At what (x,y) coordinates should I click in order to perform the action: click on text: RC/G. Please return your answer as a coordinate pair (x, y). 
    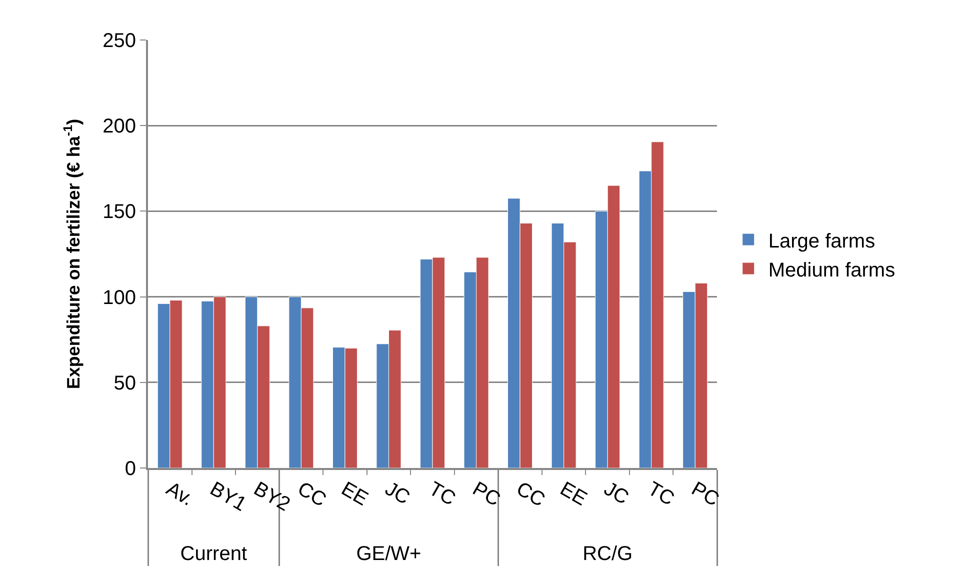
    Looking at the image, I should click on (607, 553).